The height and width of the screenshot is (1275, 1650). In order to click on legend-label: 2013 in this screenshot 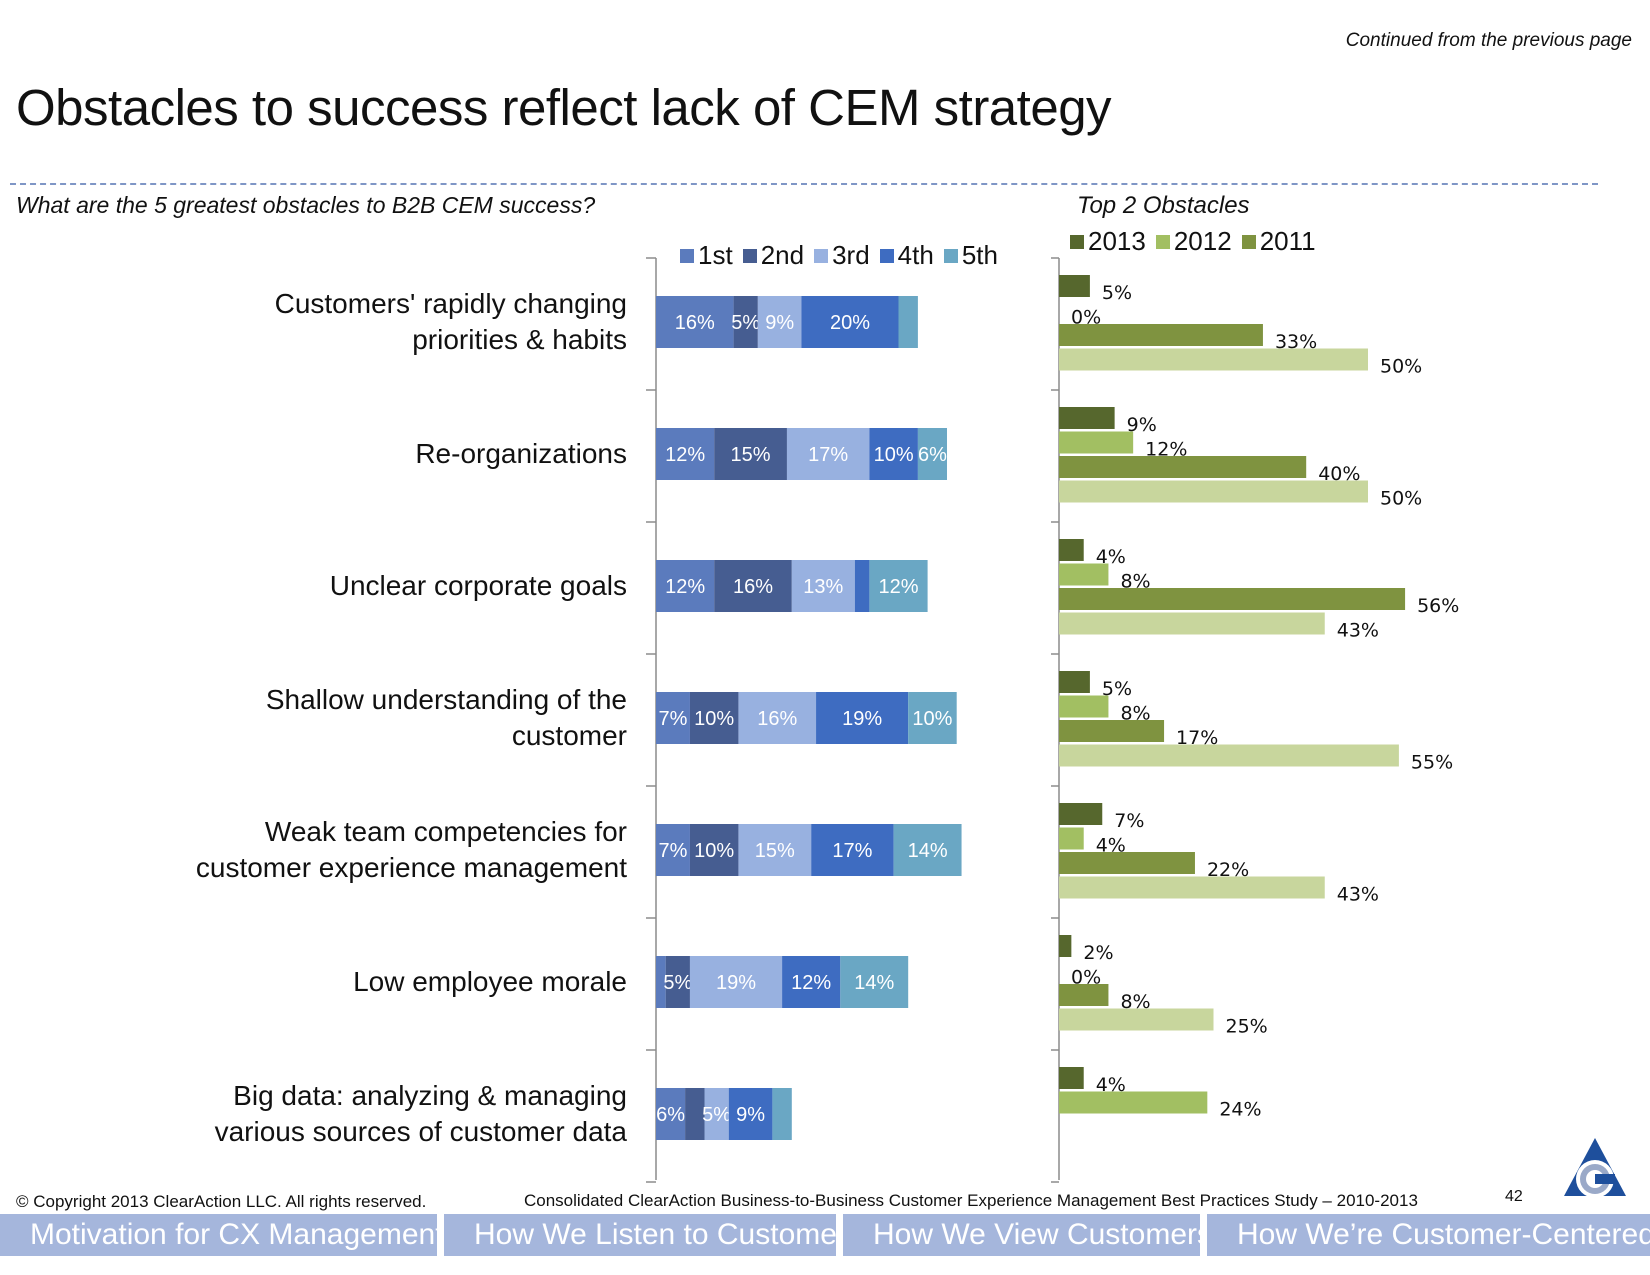, I will do `click(1117, 241)`.